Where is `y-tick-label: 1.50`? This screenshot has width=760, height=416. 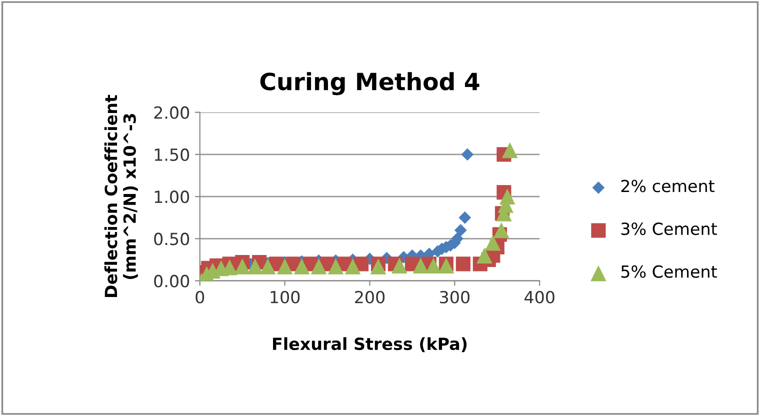
y-tick-label: 1.50 is located at coordinates (172, 155).